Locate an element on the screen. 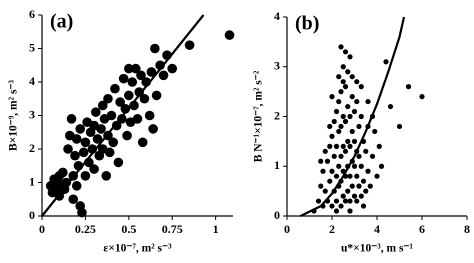 This screenshot has width=474, height=263. x-tick-label: 8 is located at coordinates (467, 229).